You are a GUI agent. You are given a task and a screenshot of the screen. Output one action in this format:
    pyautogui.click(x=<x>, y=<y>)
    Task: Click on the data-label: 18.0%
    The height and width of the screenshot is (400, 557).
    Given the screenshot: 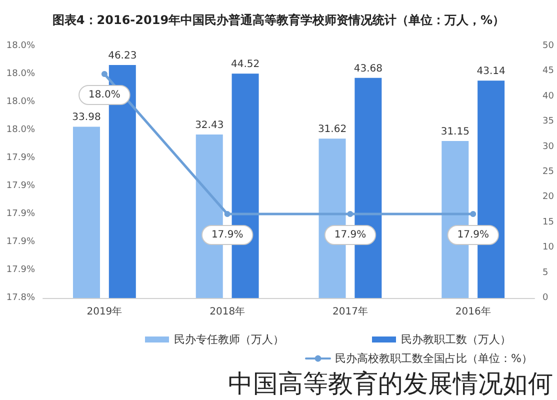 What is the action you would take?
    pyautogui.click(x=104, y=95)
    